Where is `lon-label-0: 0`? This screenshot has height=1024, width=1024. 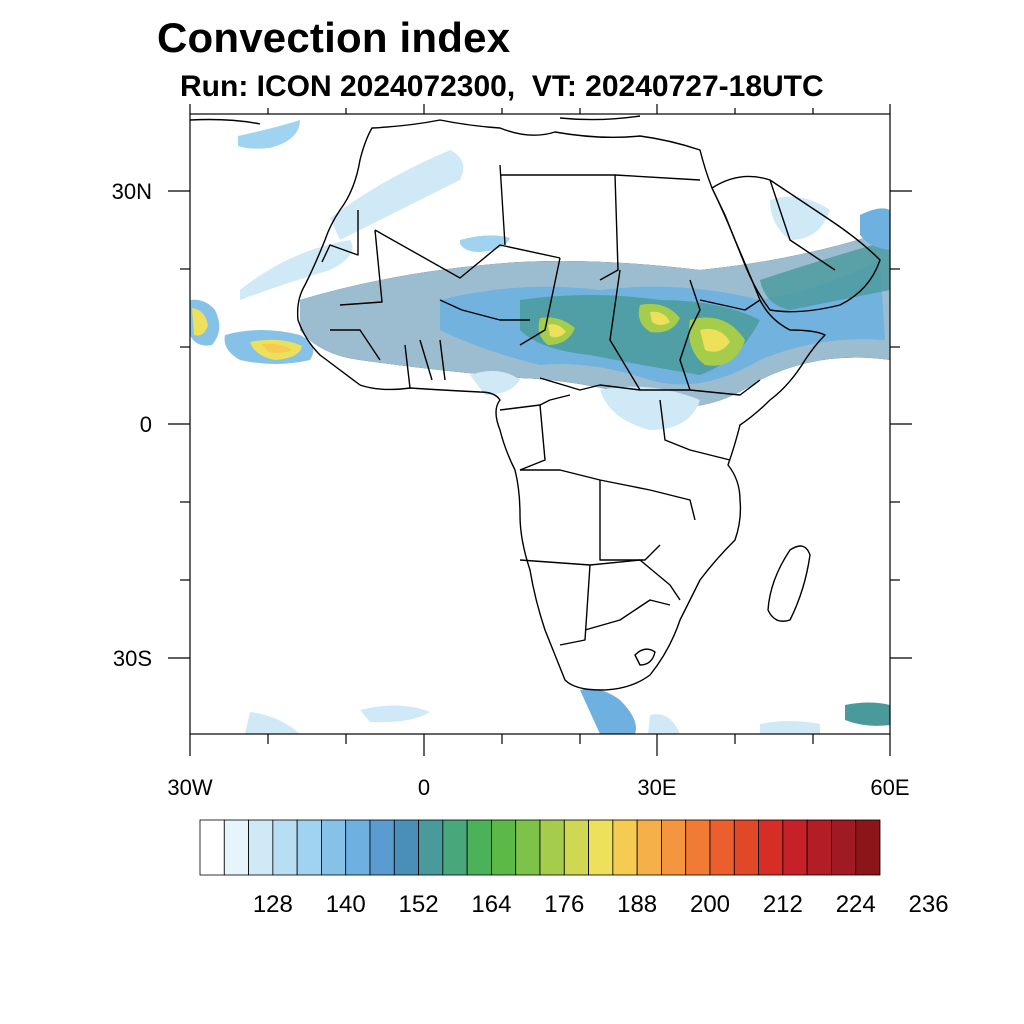 lon-label-0: 0 is located at coordinates (424, 787).